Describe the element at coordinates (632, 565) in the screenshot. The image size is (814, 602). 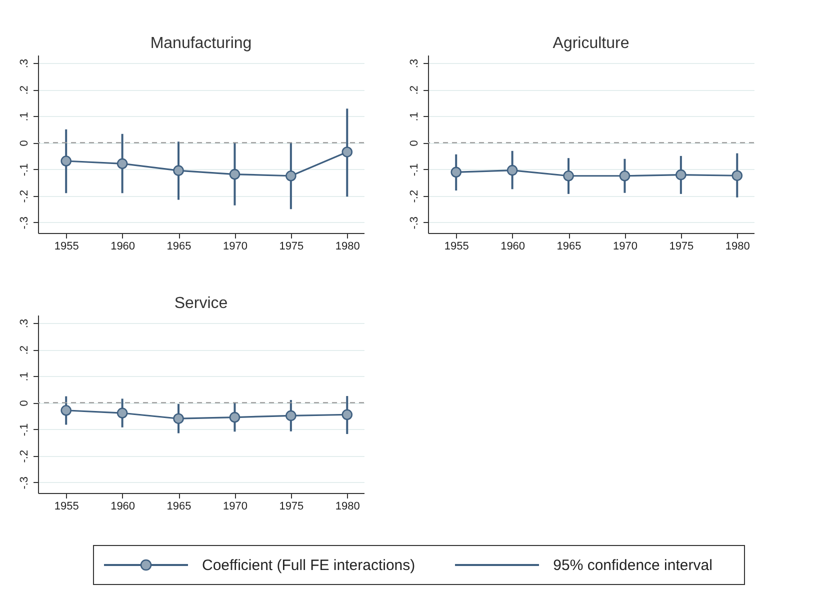
I see `text: 95% confidence interval` at that location.